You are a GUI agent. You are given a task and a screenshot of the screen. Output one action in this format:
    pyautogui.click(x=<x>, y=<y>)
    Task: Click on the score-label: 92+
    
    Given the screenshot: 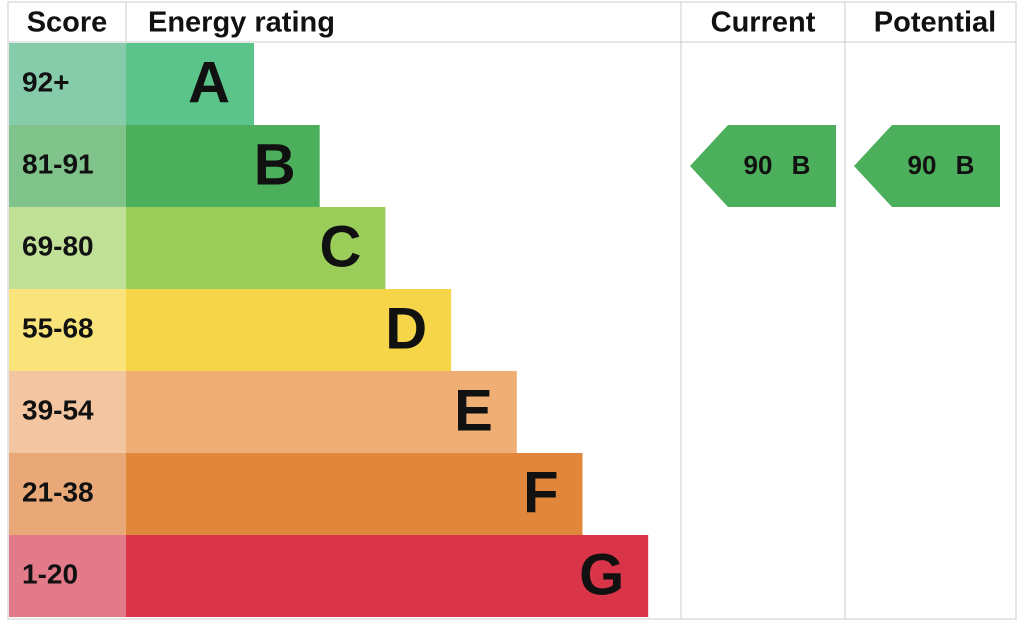 What is the action you would take?
    pyautogui.click(x=46, y=81)
    